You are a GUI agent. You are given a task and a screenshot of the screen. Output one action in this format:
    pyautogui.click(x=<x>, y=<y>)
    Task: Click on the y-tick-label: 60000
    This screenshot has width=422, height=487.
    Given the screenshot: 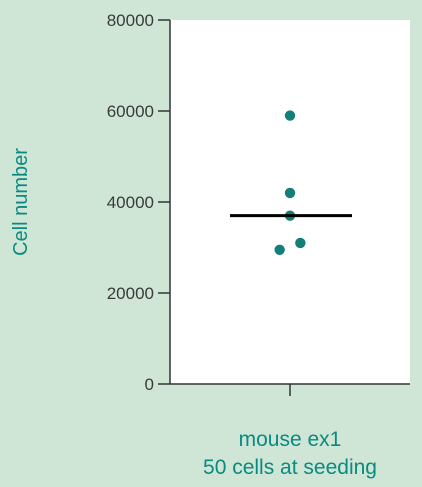 What is the action you would take?
    pyautogui.click(x=130, y=111)
    